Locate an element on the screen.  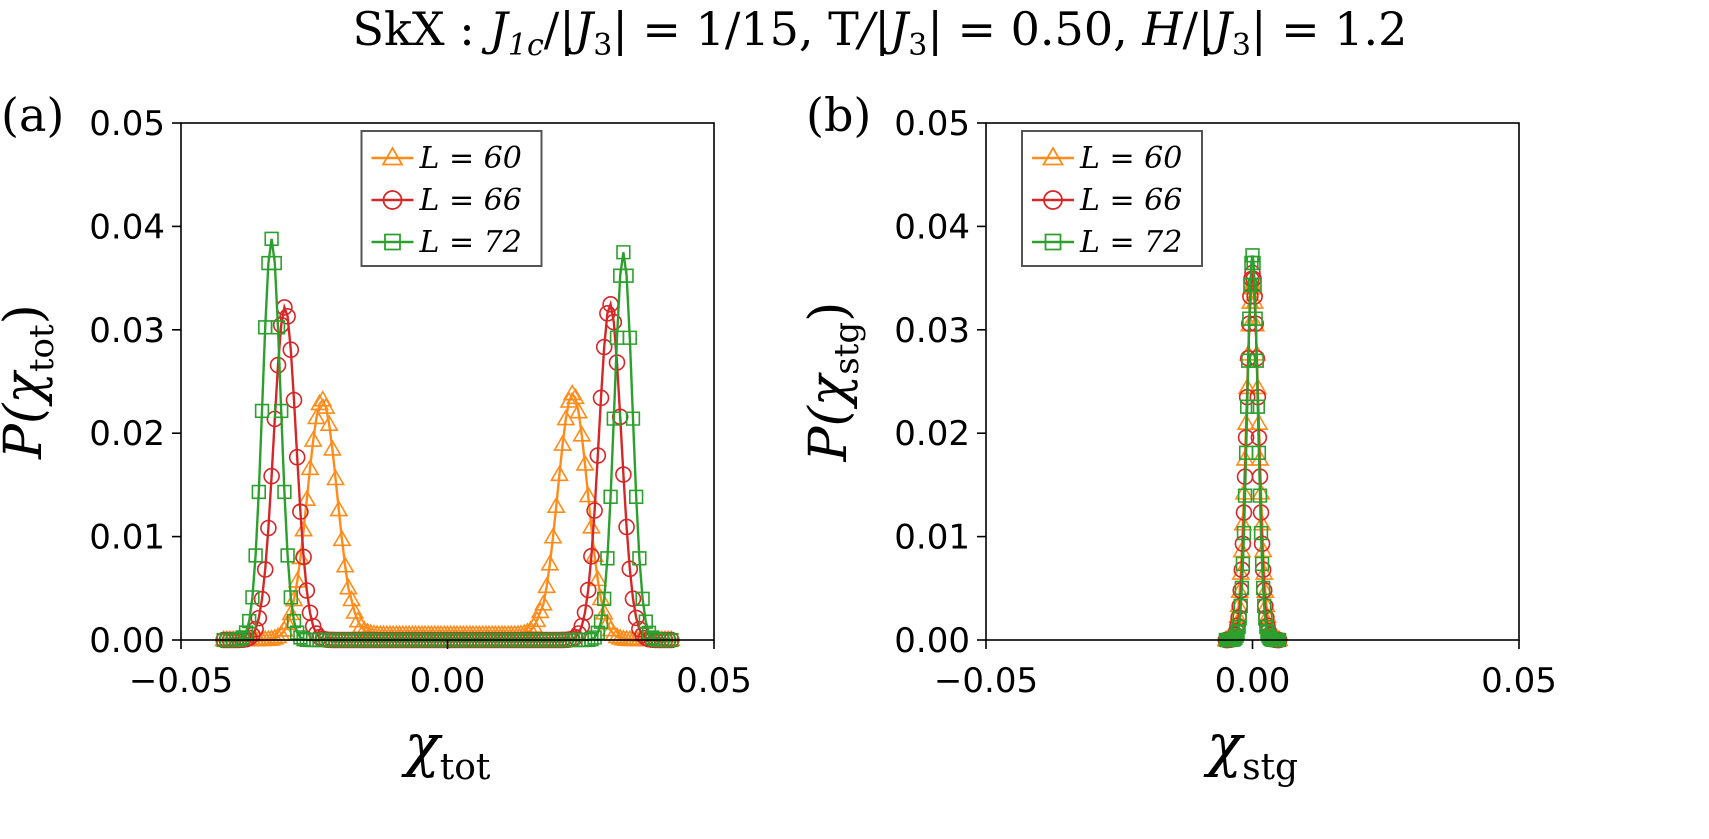
title-part: | = 1.2 is located at coordinates (1329, 29).